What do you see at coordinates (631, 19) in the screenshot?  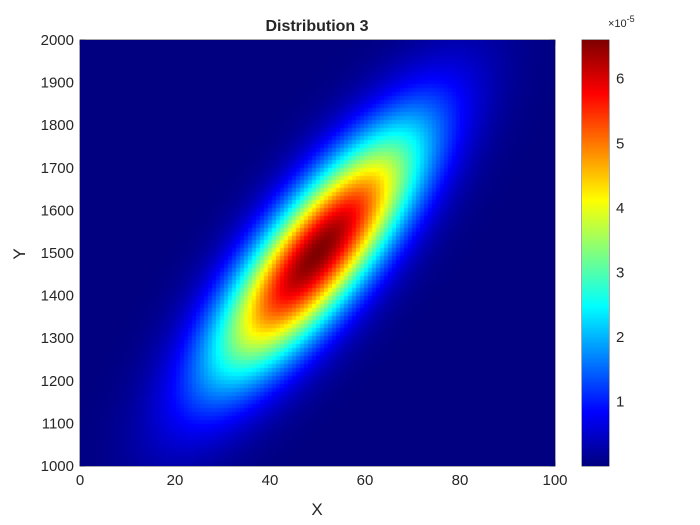 I see `colorbar-exponent: -5` at bounding box center [631, 19].